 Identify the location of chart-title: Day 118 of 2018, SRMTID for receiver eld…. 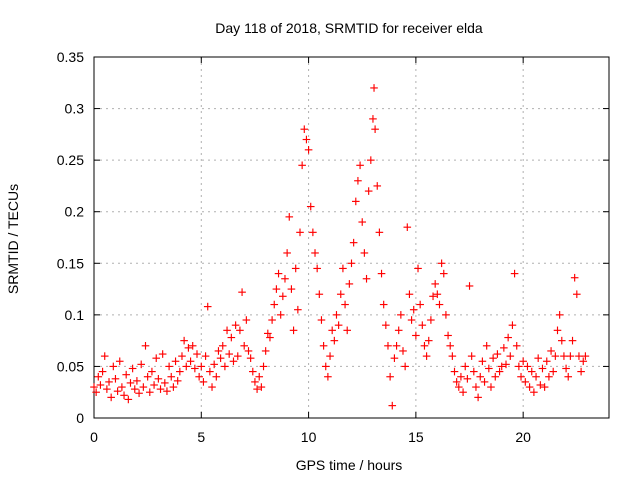
(349, 28).